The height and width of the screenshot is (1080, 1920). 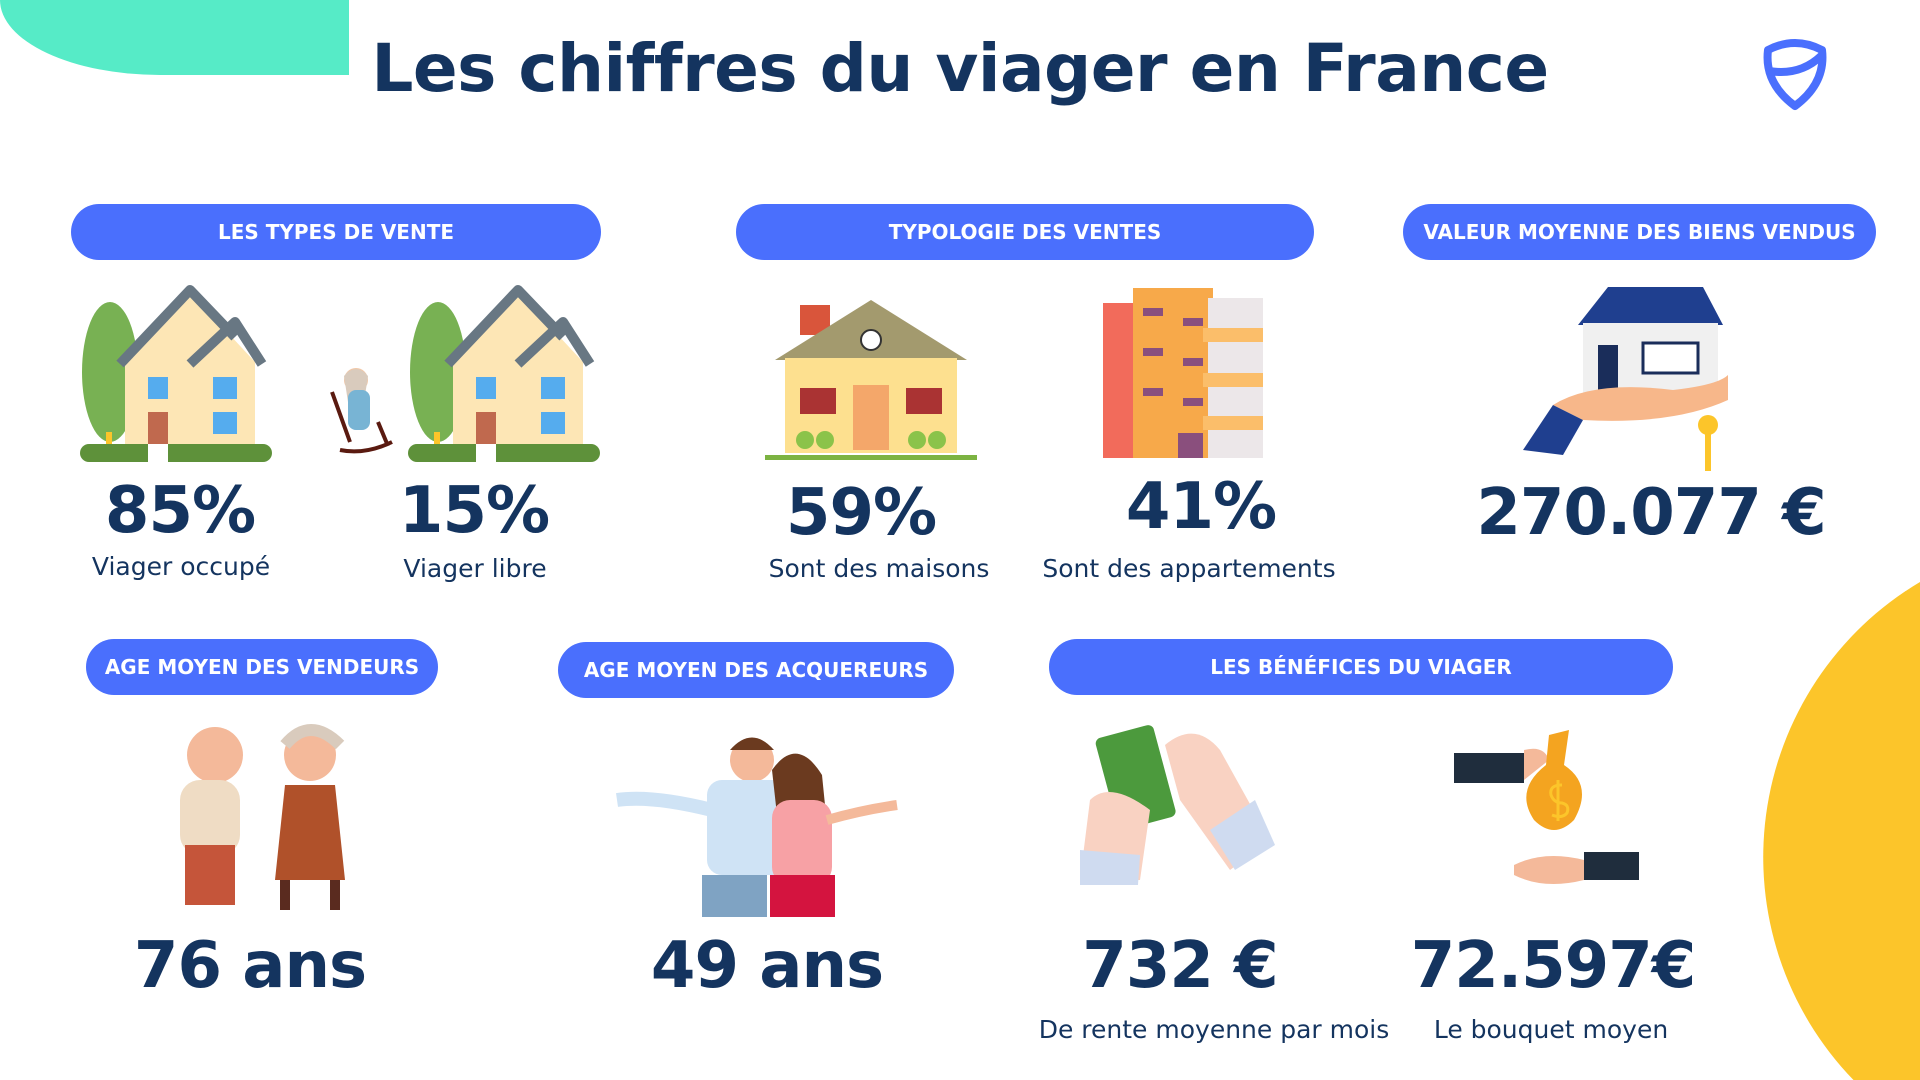 I want to click on stat-value-viager-occupe: 85%, so click(x=180, y=511).